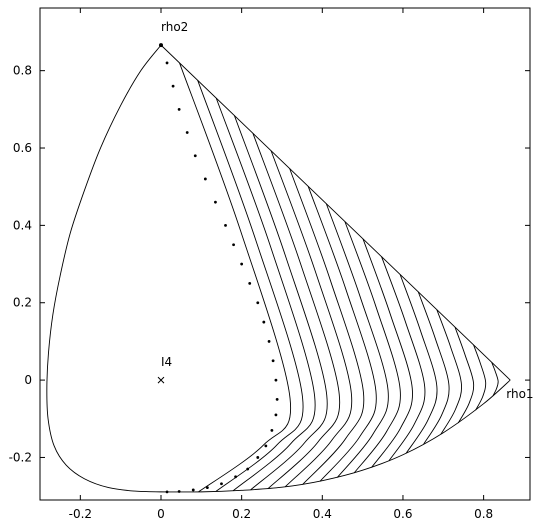  Describe the element at coordinates (519, 394) in the screenshot. I see `annotation: rho1` at that location.